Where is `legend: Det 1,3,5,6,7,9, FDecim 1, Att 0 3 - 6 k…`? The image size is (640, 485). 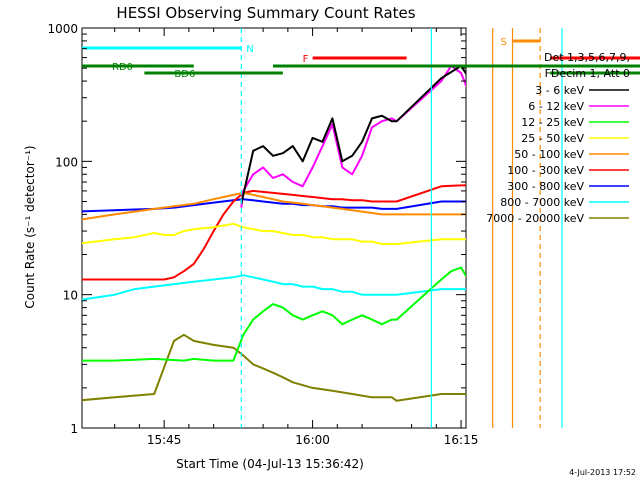
legend: Det 1,3,5,6,7,9, FDecim 1, Att 0 3 - 6 k… is located at coordinates (558, 138).